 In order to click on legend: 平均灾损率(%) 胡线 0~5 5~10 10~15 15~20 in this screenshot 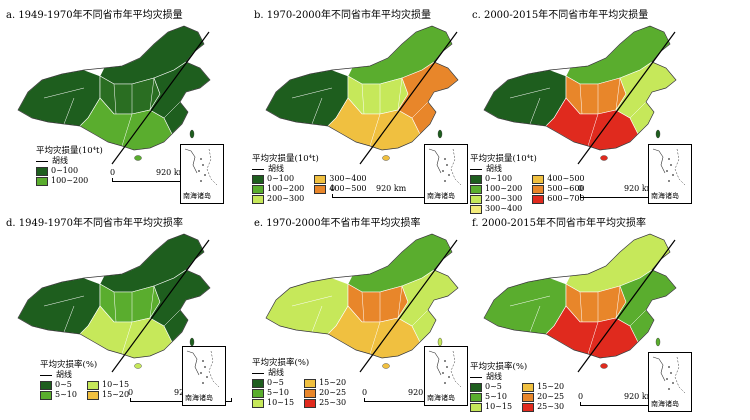, I will do `click(84, 380)`.